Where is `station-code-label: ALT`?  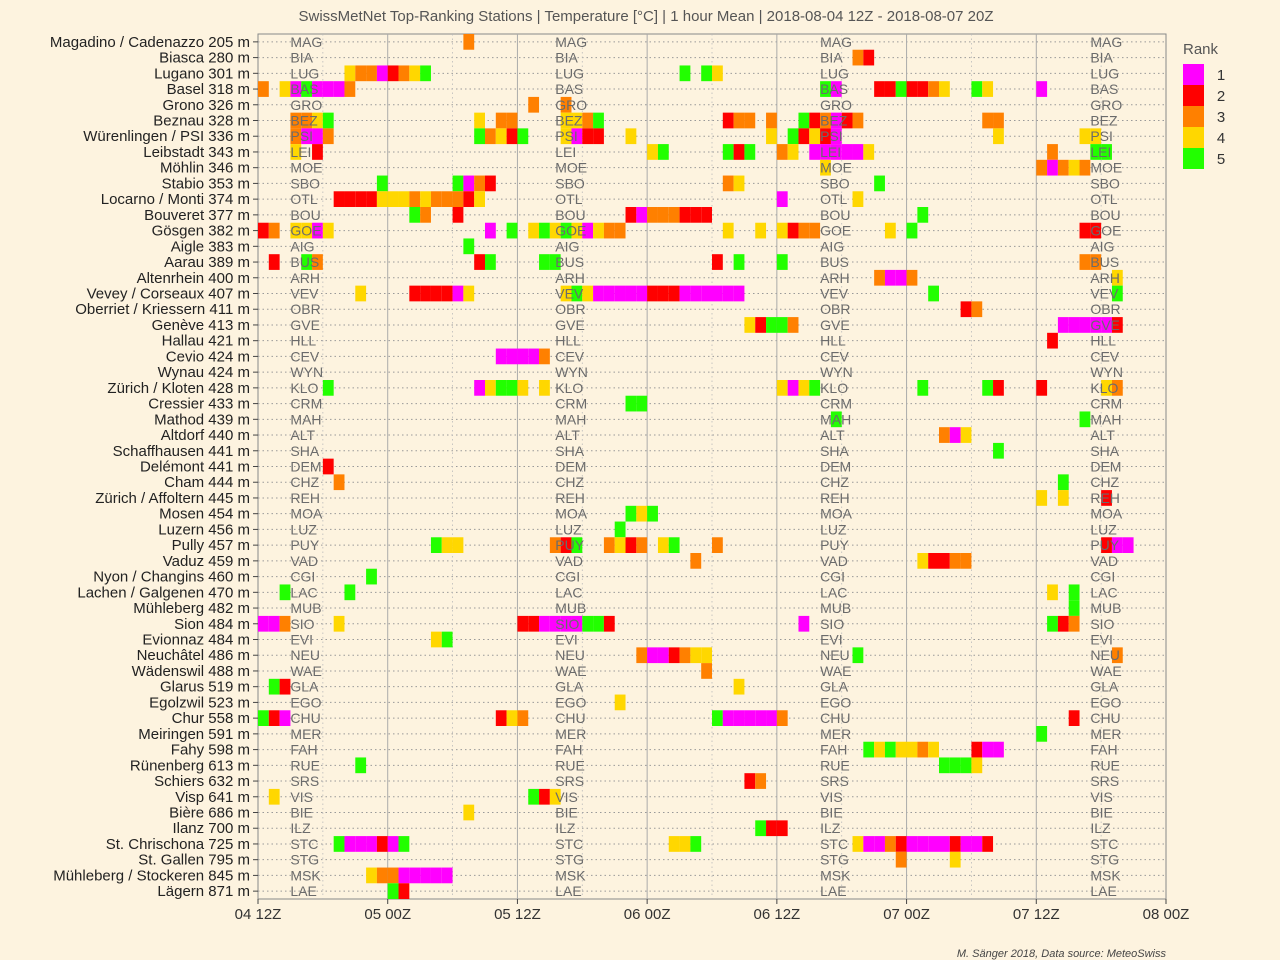
station-code-label: ALT is located at coordinates (1102, 435).